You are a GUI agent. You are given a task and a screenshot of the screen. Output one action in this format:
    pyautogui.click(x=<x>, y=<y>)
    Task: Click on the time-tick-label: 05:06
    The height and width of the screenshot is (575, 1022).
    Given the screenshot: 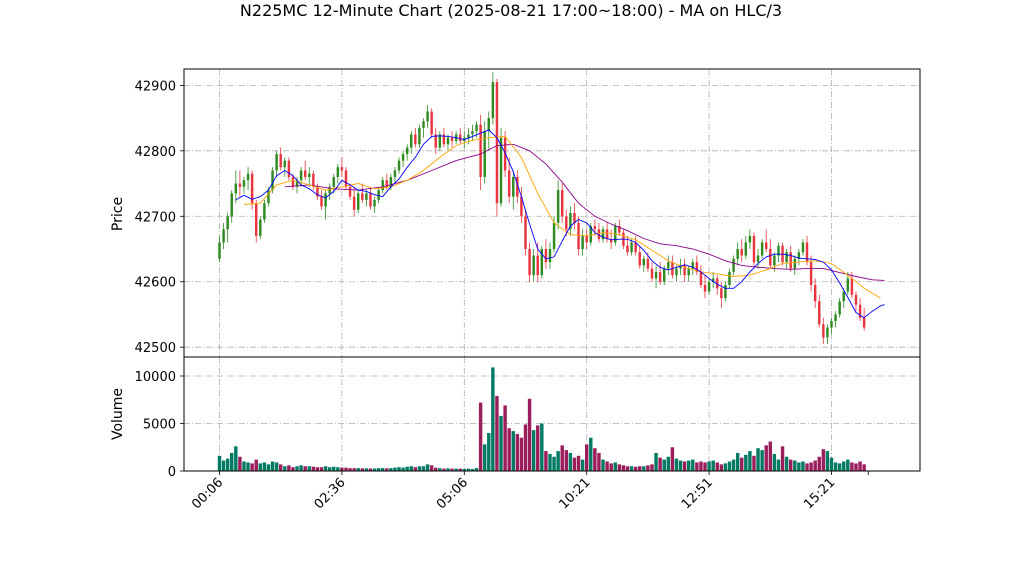 What is the action you would take?
    pyautogui.click(x=452, y=493)
    